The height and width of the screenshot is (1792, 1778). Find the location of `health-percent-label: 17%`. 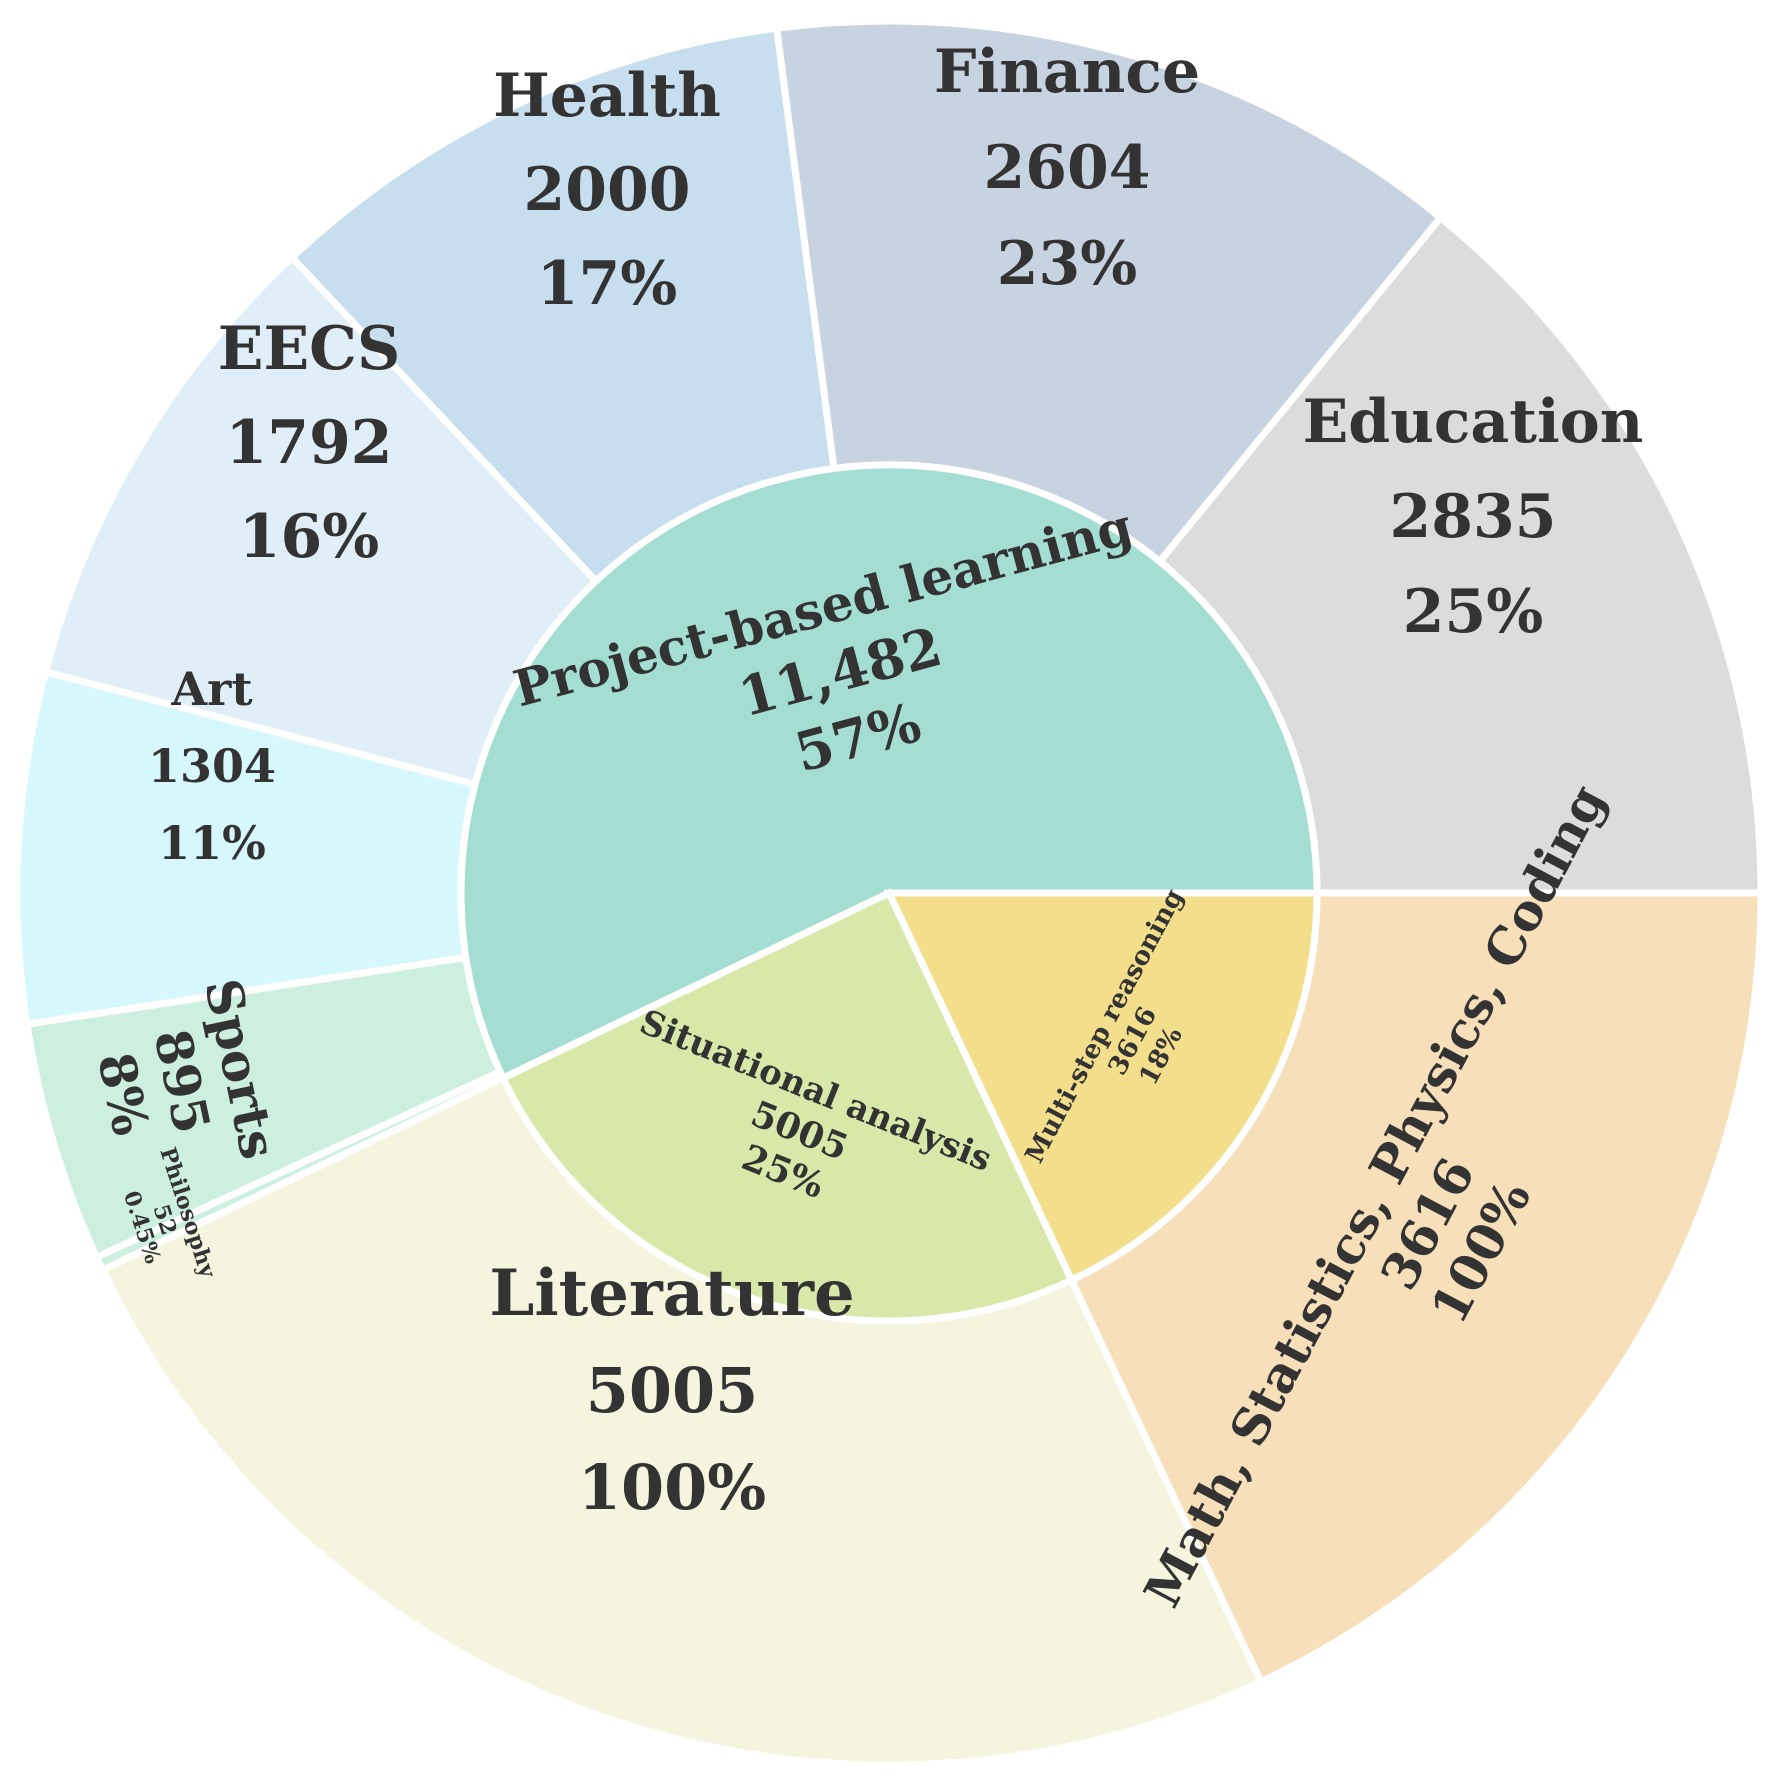

health-percent-label: 17% is located at coordinates (607, 284).